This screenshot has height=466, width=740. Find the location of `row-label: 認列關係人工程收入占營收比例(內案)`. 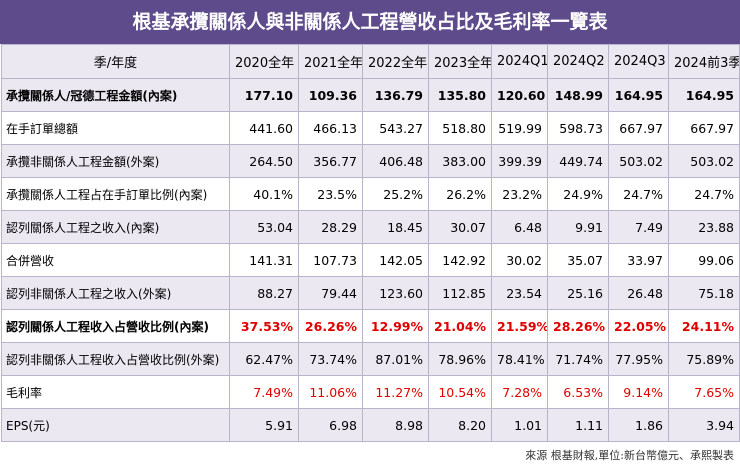

row-label: 認列關係人工程收入占營收比例(內案) is located at coordinates (115, 326).